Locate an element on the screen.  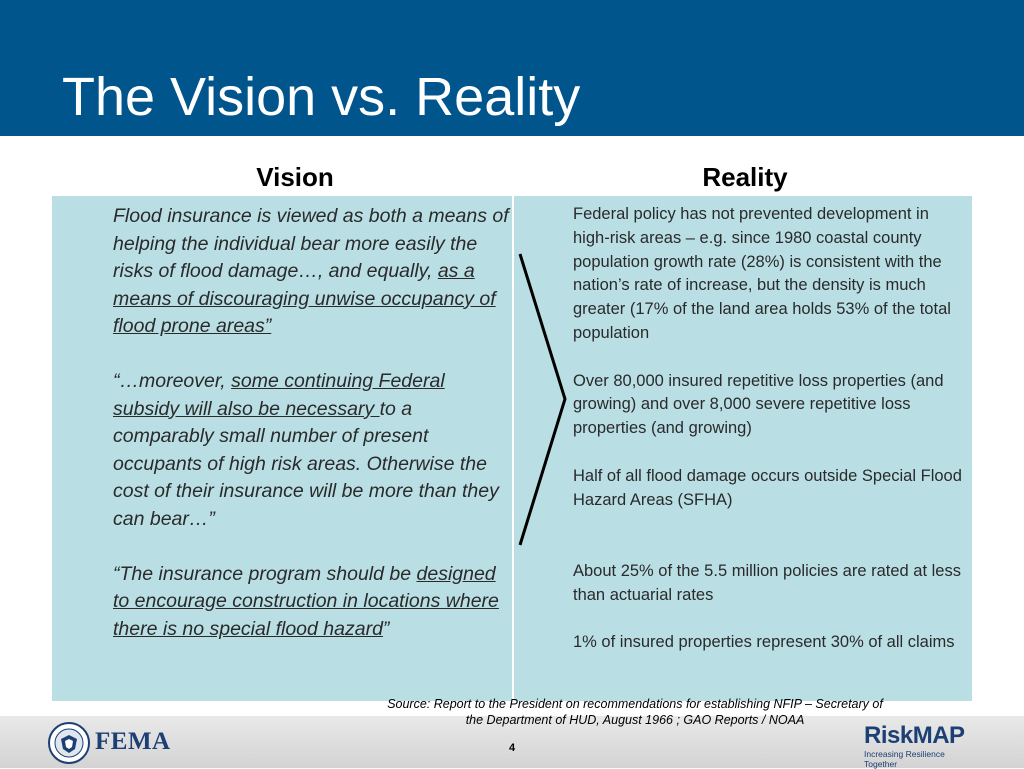
chevron-arrow-icon is located at coordinates (542, 399).